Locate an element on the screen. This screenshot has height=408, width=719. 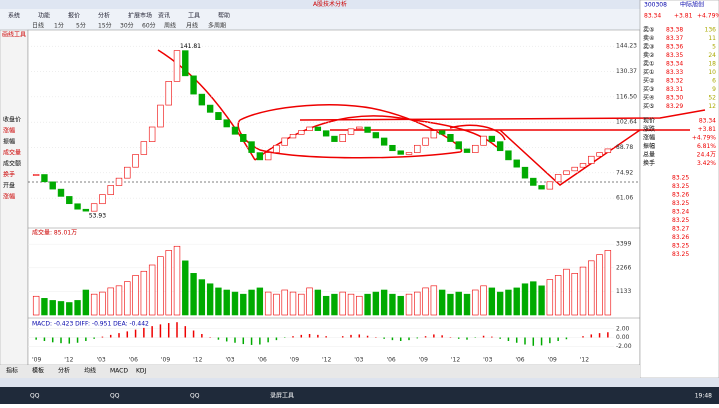
trade-tick: 83.24 is located at coordinates (680, 212).